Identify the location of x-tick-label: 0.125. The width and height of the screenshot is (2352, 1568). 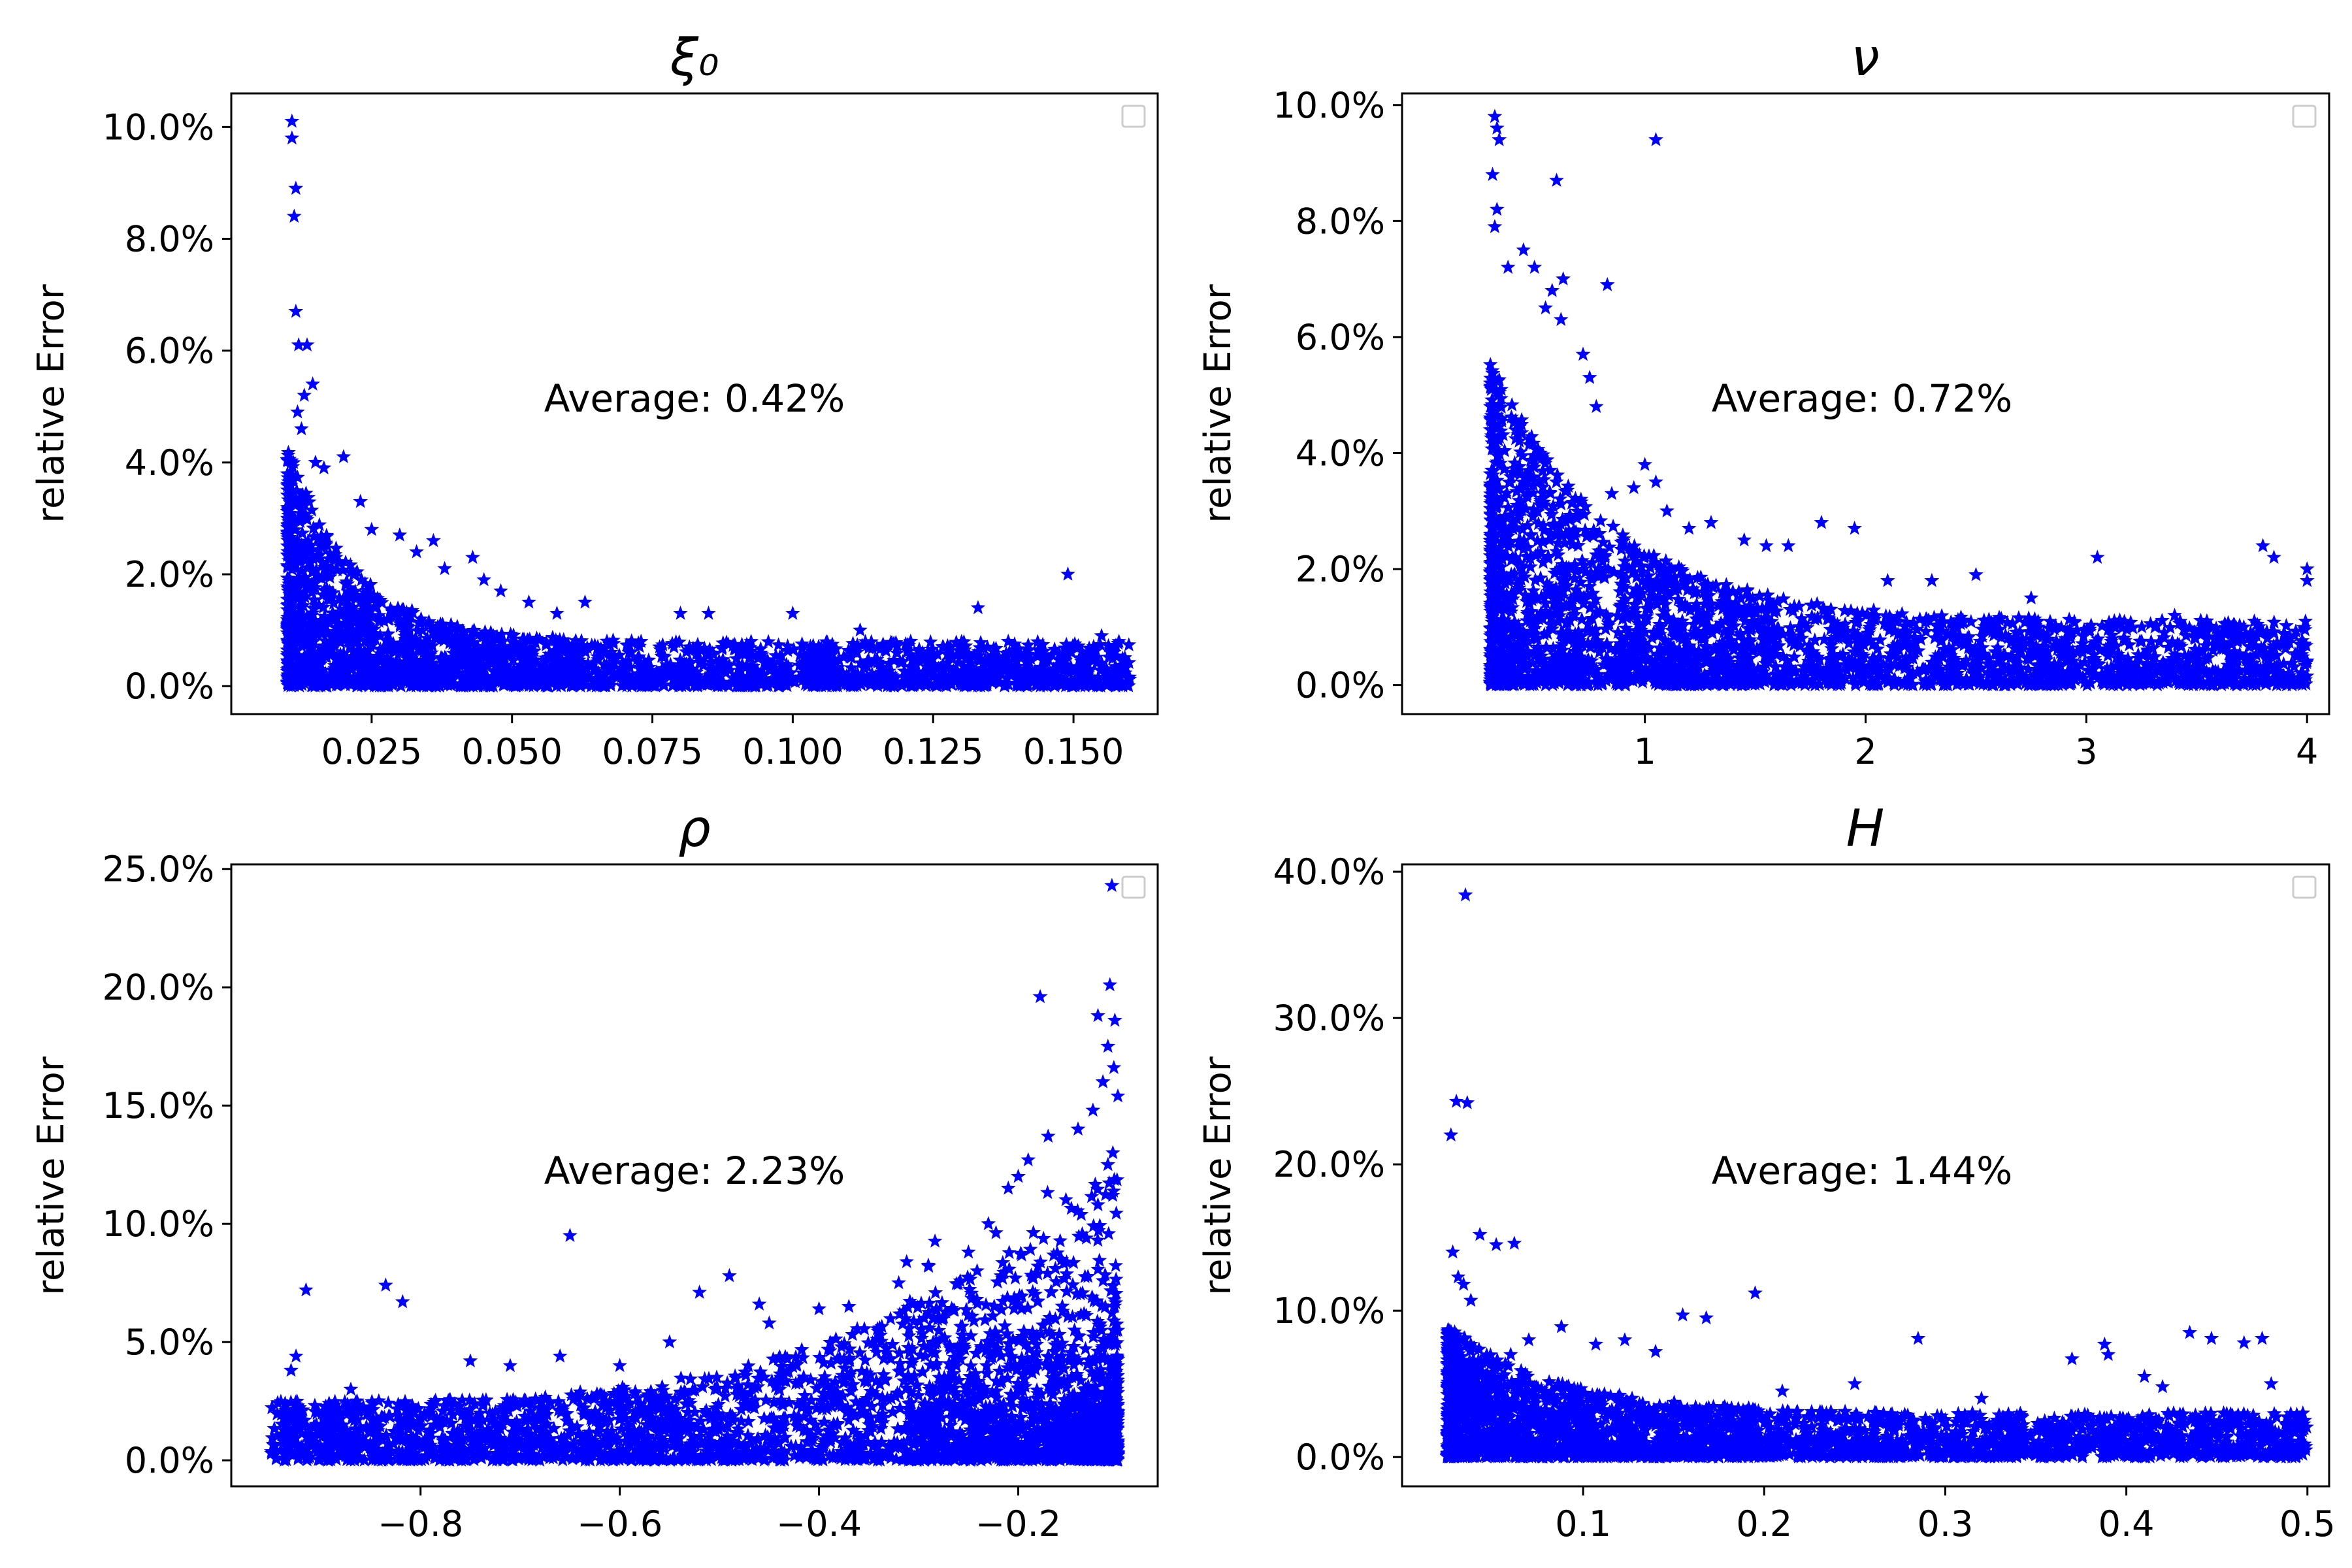
(933, 751).